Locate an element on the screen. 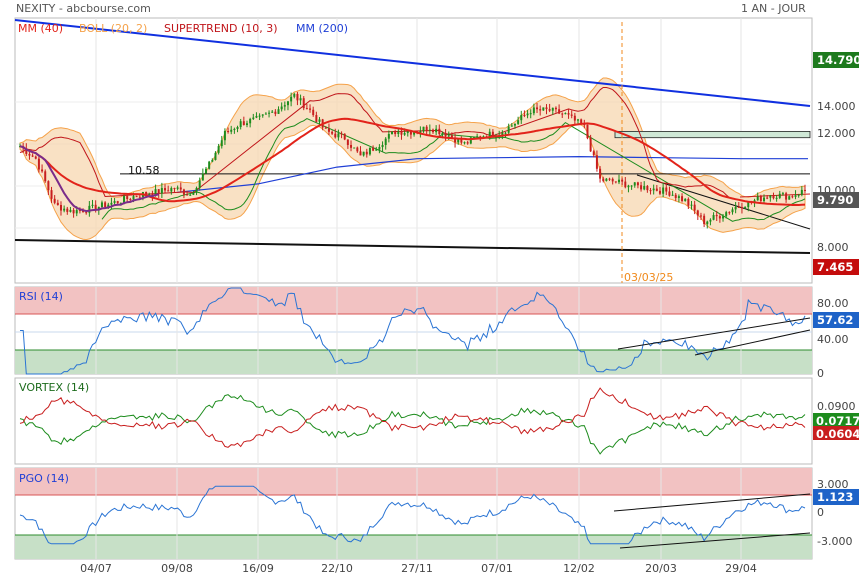  vortex-plus-line is located at coordinates (412, 424).